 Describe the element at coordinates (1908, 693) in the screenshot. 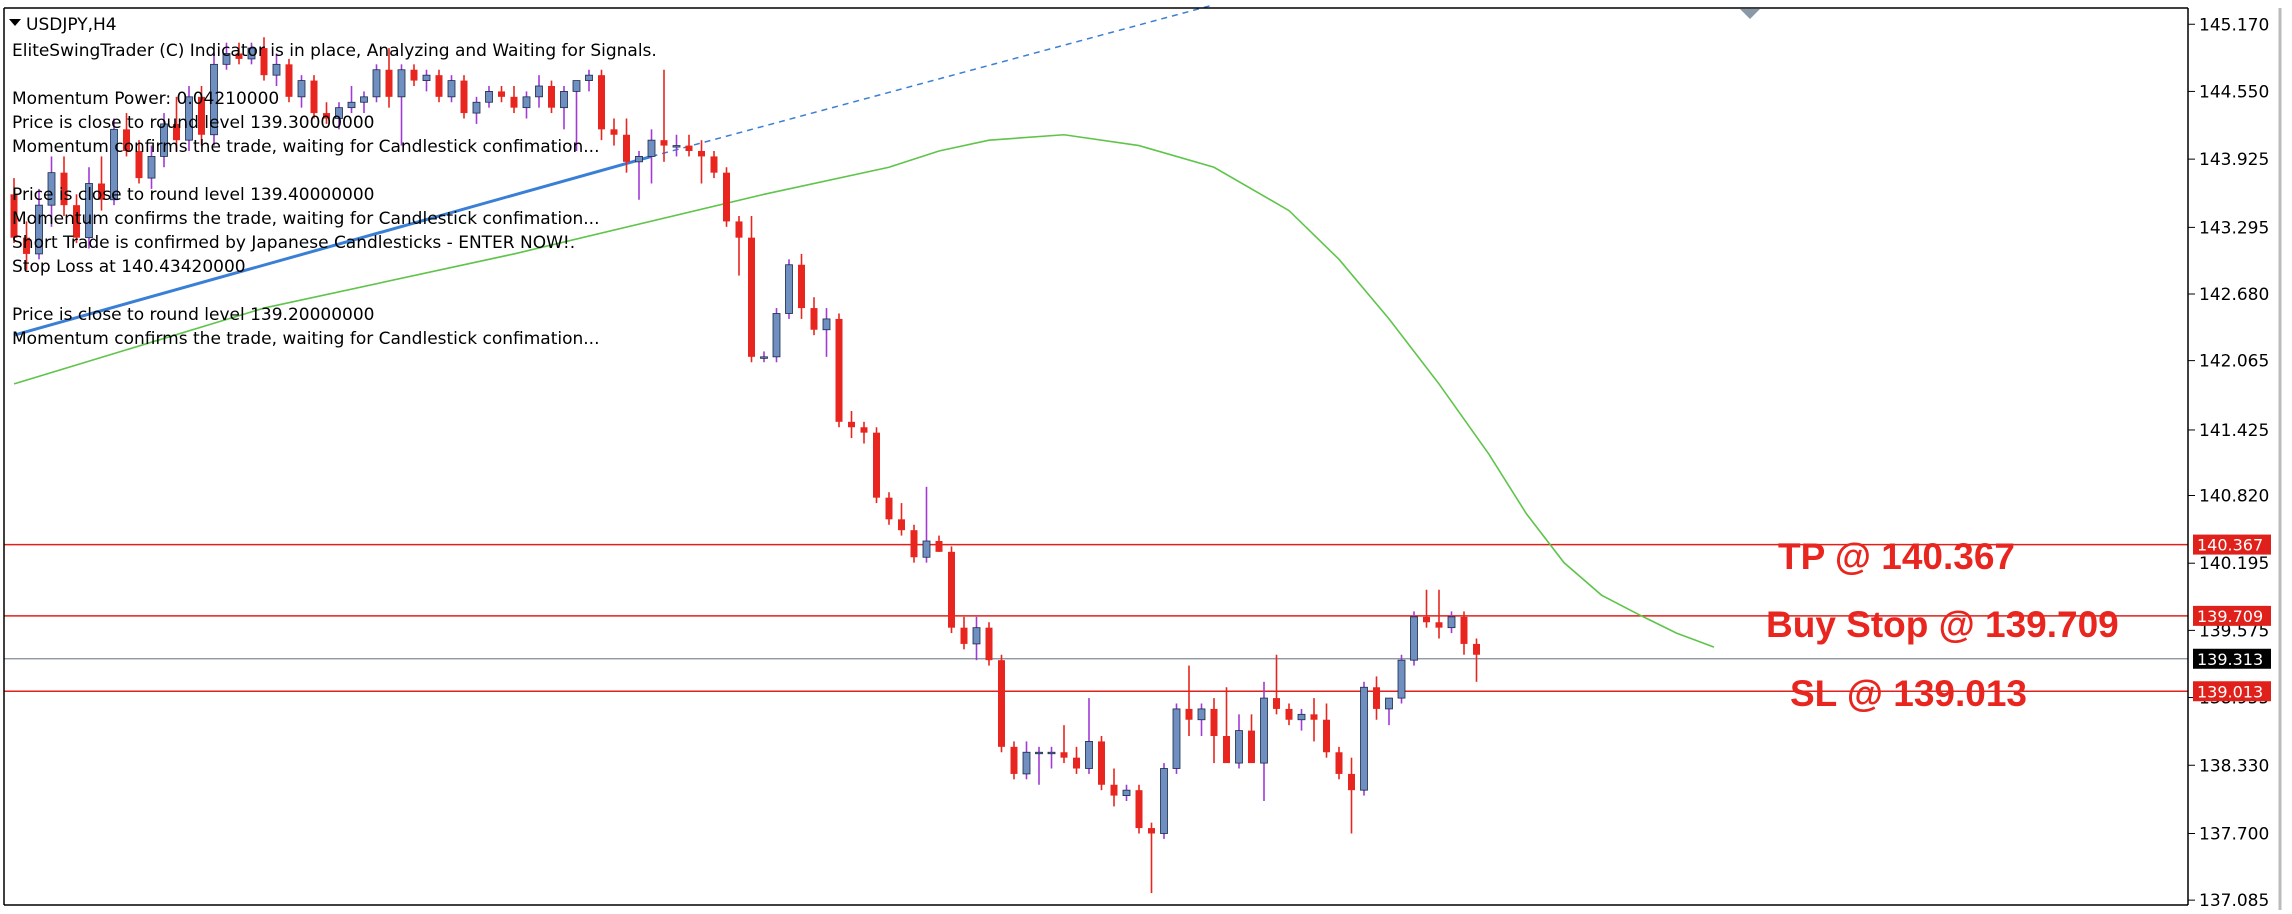

I see `sl-label: SL @ 139.013` at that location.